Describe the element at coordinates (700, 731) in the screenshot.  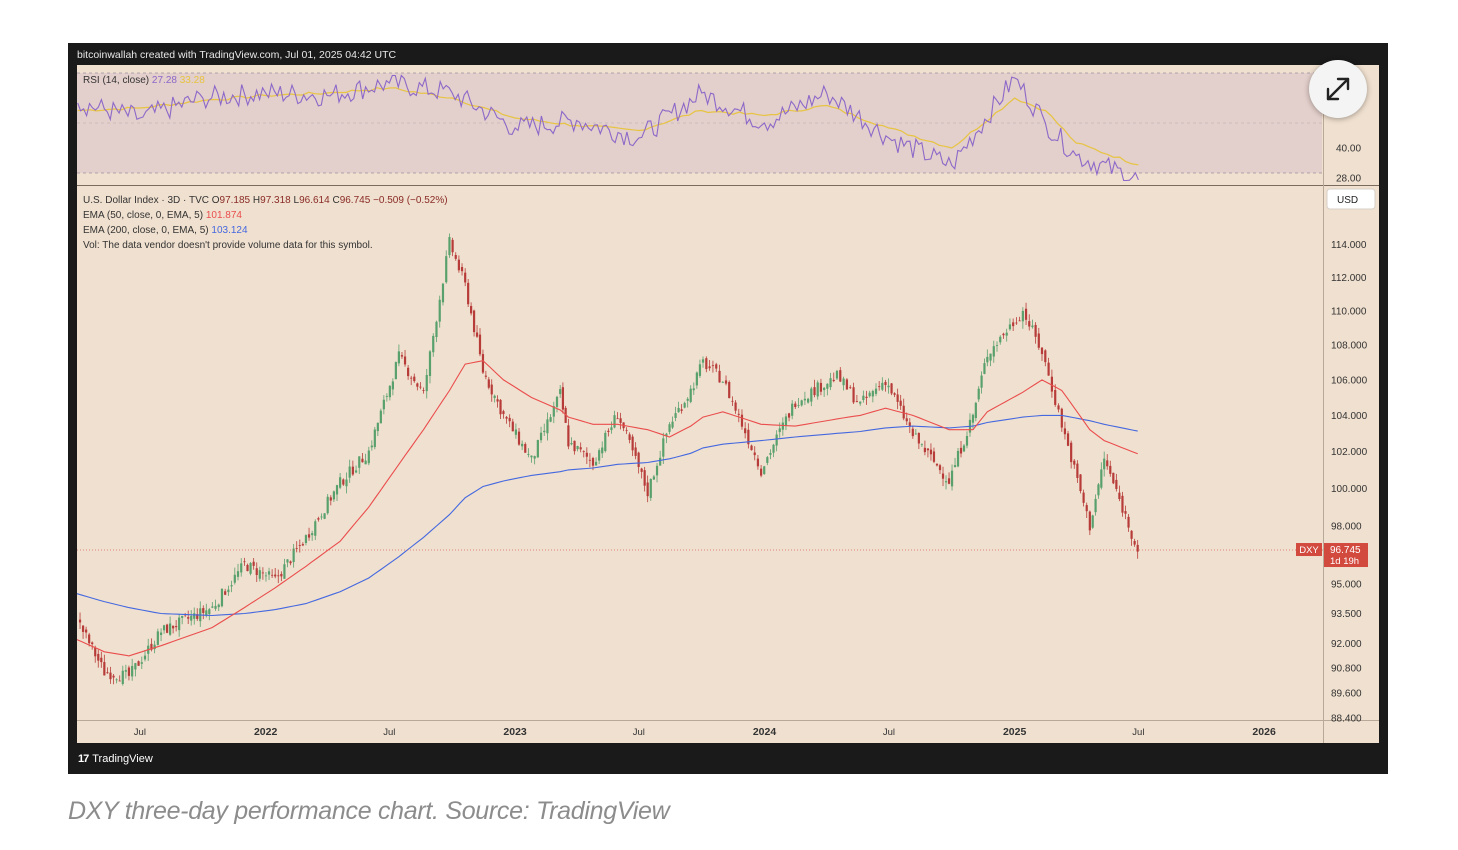
I see `time-axis` at that location.